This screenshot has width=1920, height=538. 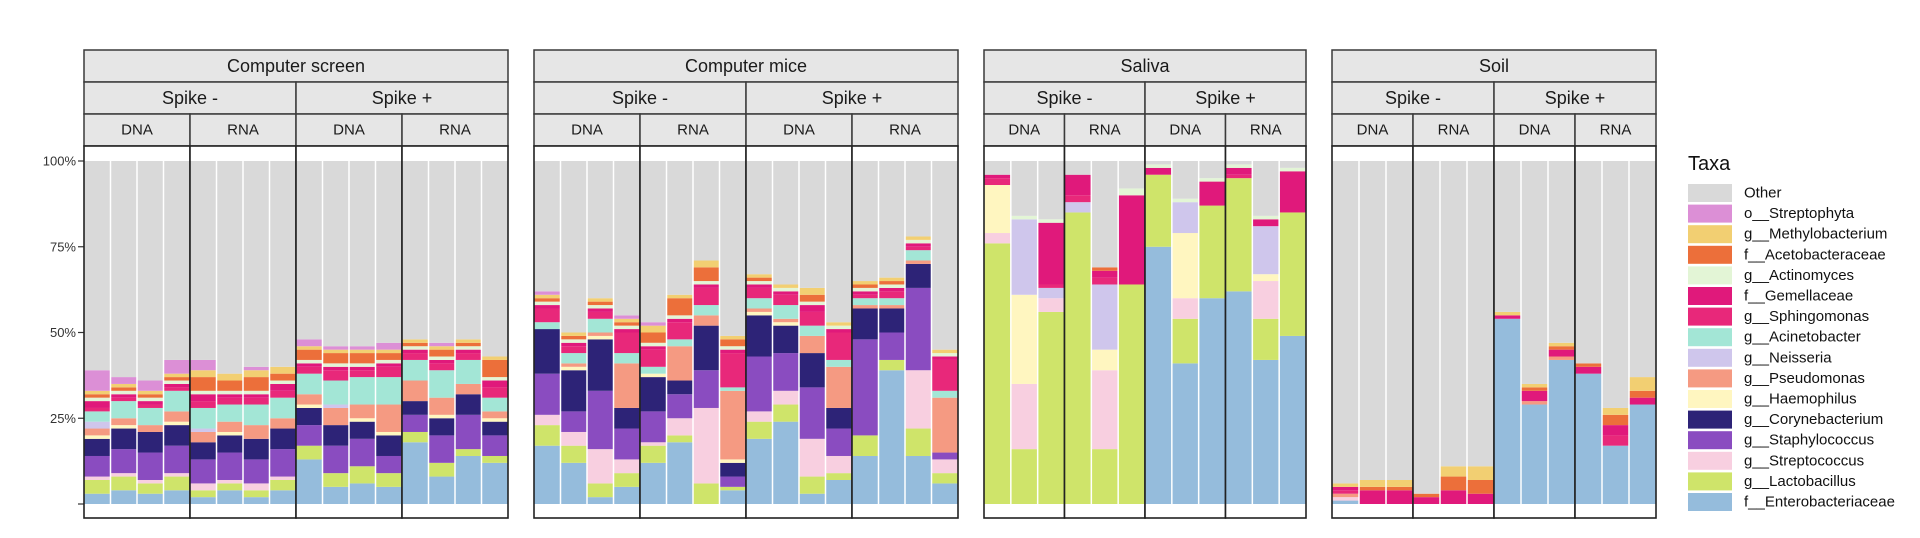 What do you see at coordinates (1819, 502) in the screenshot?
I see `legend-label: f__Enterobacteriaceae` at bounding box center [1819, 502].